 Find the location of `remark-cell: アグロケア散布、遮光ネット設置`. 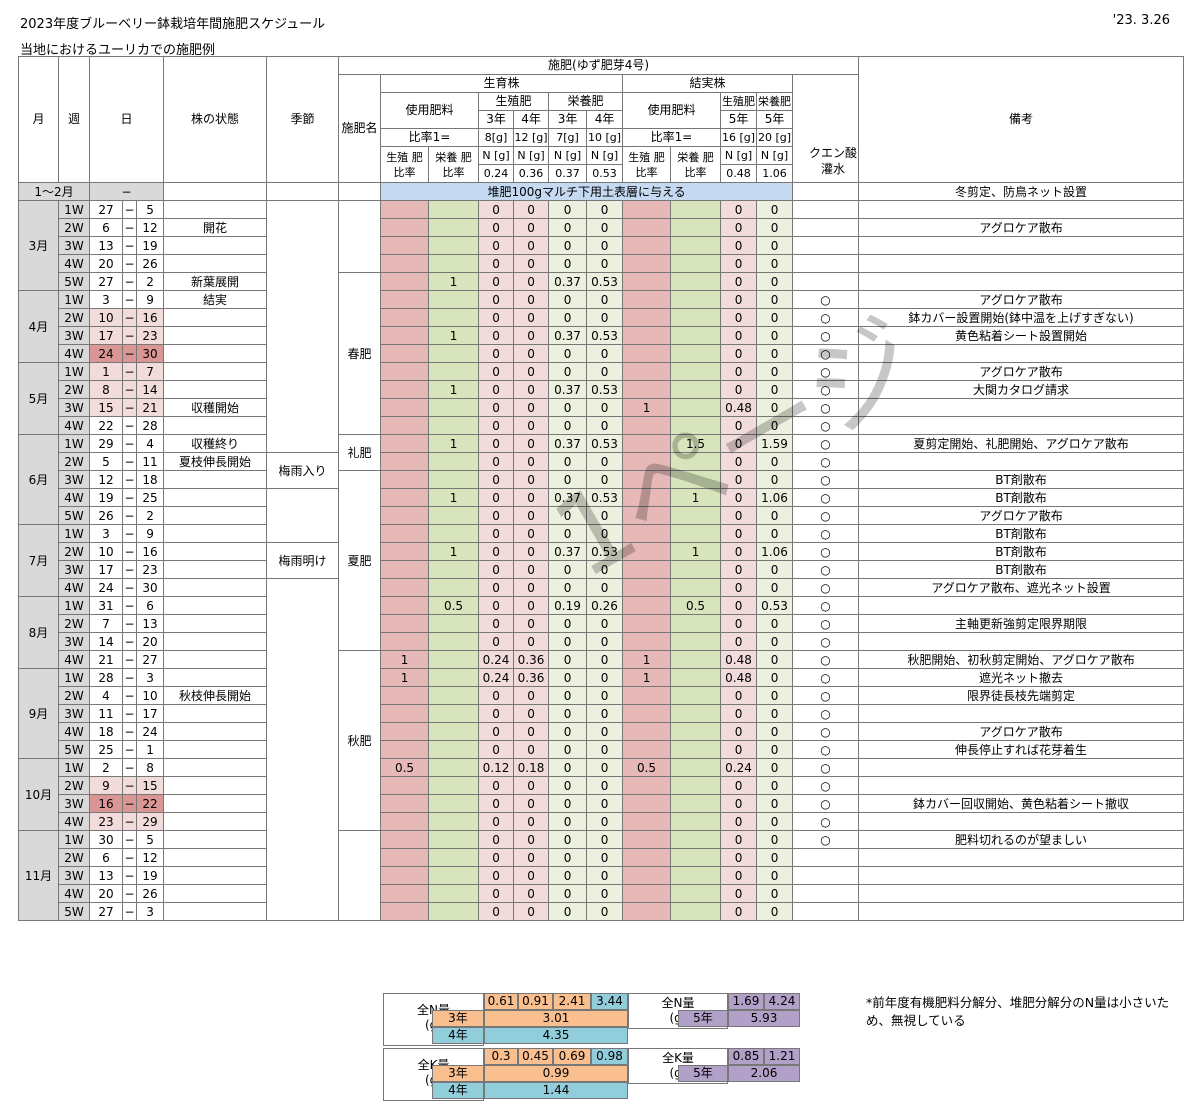

remark-cell: アグロケア散布、遮光ネット設置 is located at coordinates (1021, 587).